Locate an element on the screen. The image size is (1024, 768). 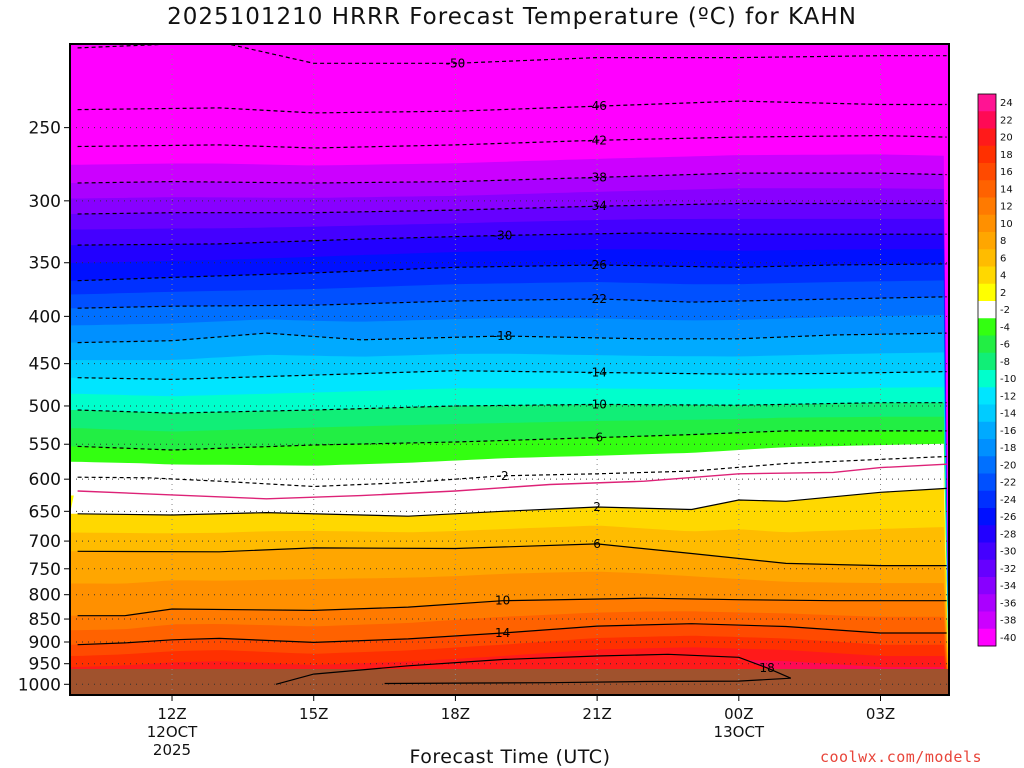
y-tick-label-350: 350 is located at coordinates (45, 264).